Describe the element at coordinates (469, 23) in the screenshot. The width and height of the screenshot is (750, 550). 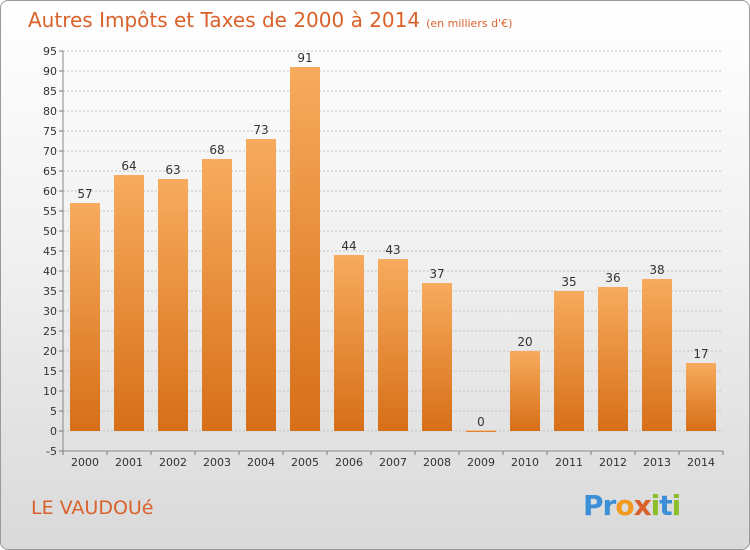
I see `chart-subtitle: (en milliers d'€)` at that location.